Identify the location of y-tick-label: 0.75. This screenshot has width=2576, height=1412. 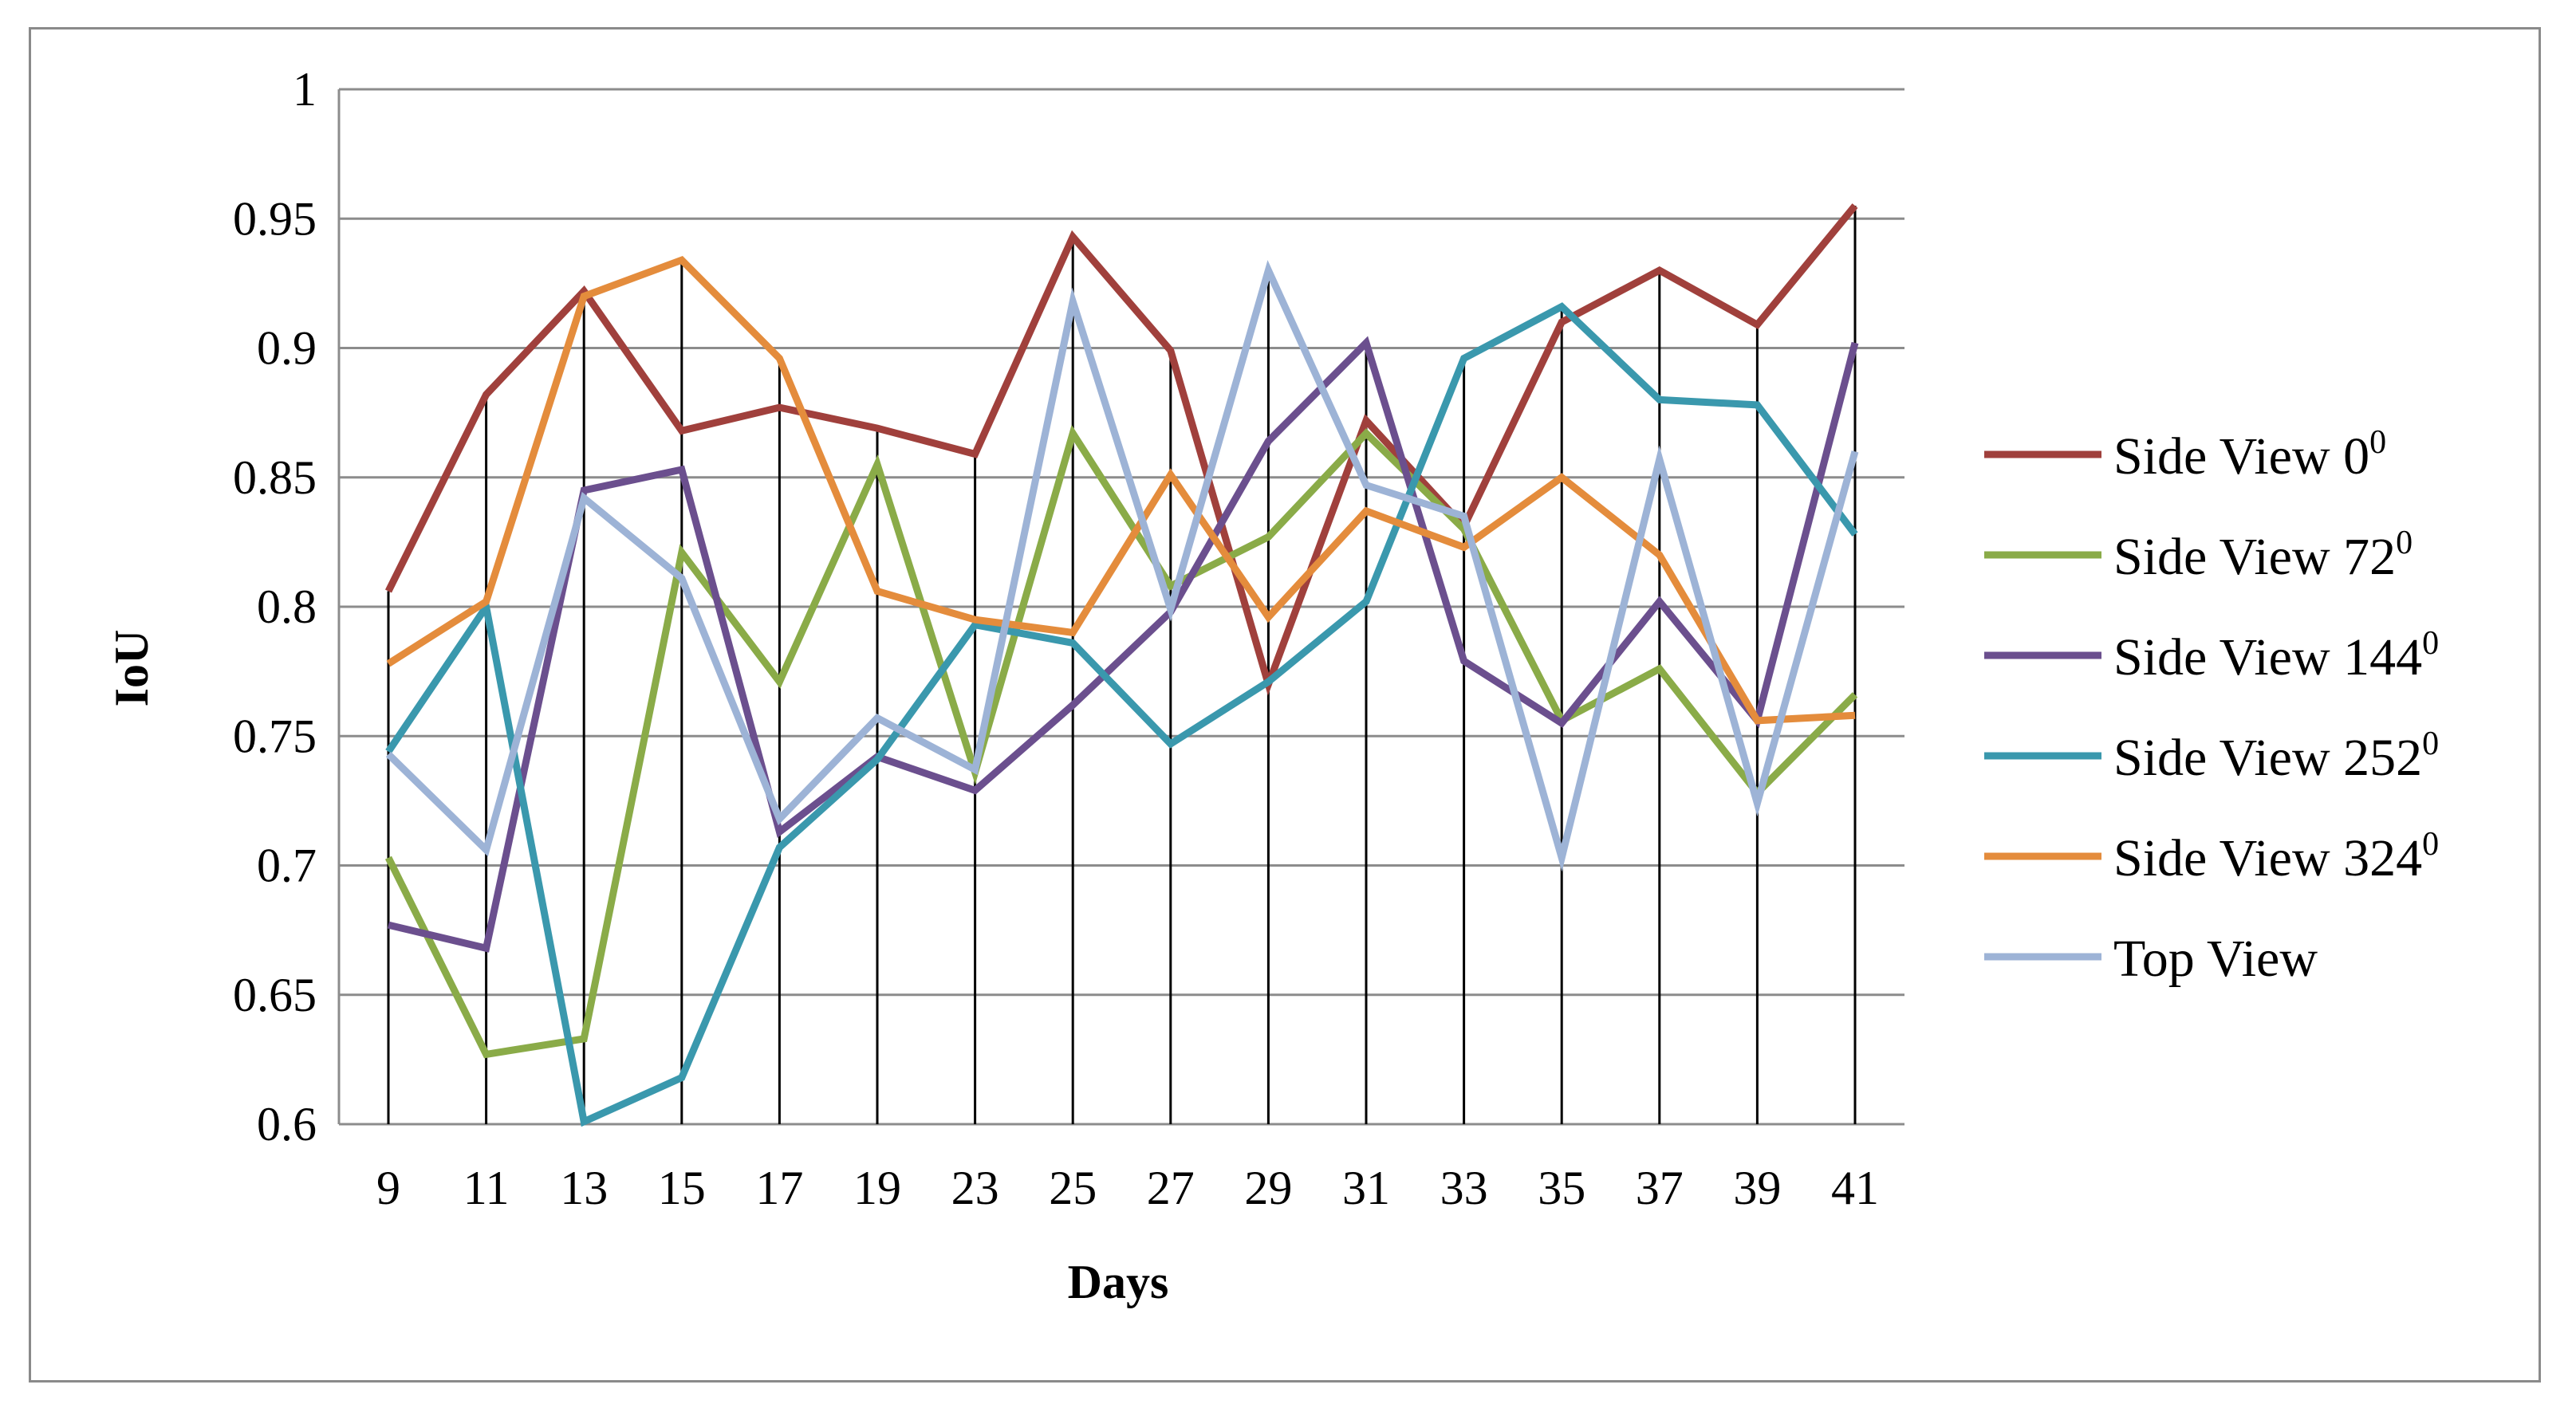
(275, 736).